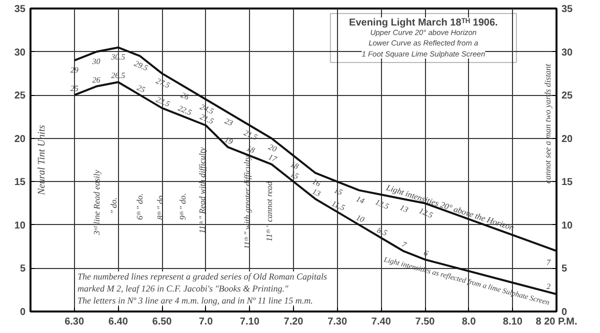  I want to click on x-tick-label: 7.30, so click(338, 322).